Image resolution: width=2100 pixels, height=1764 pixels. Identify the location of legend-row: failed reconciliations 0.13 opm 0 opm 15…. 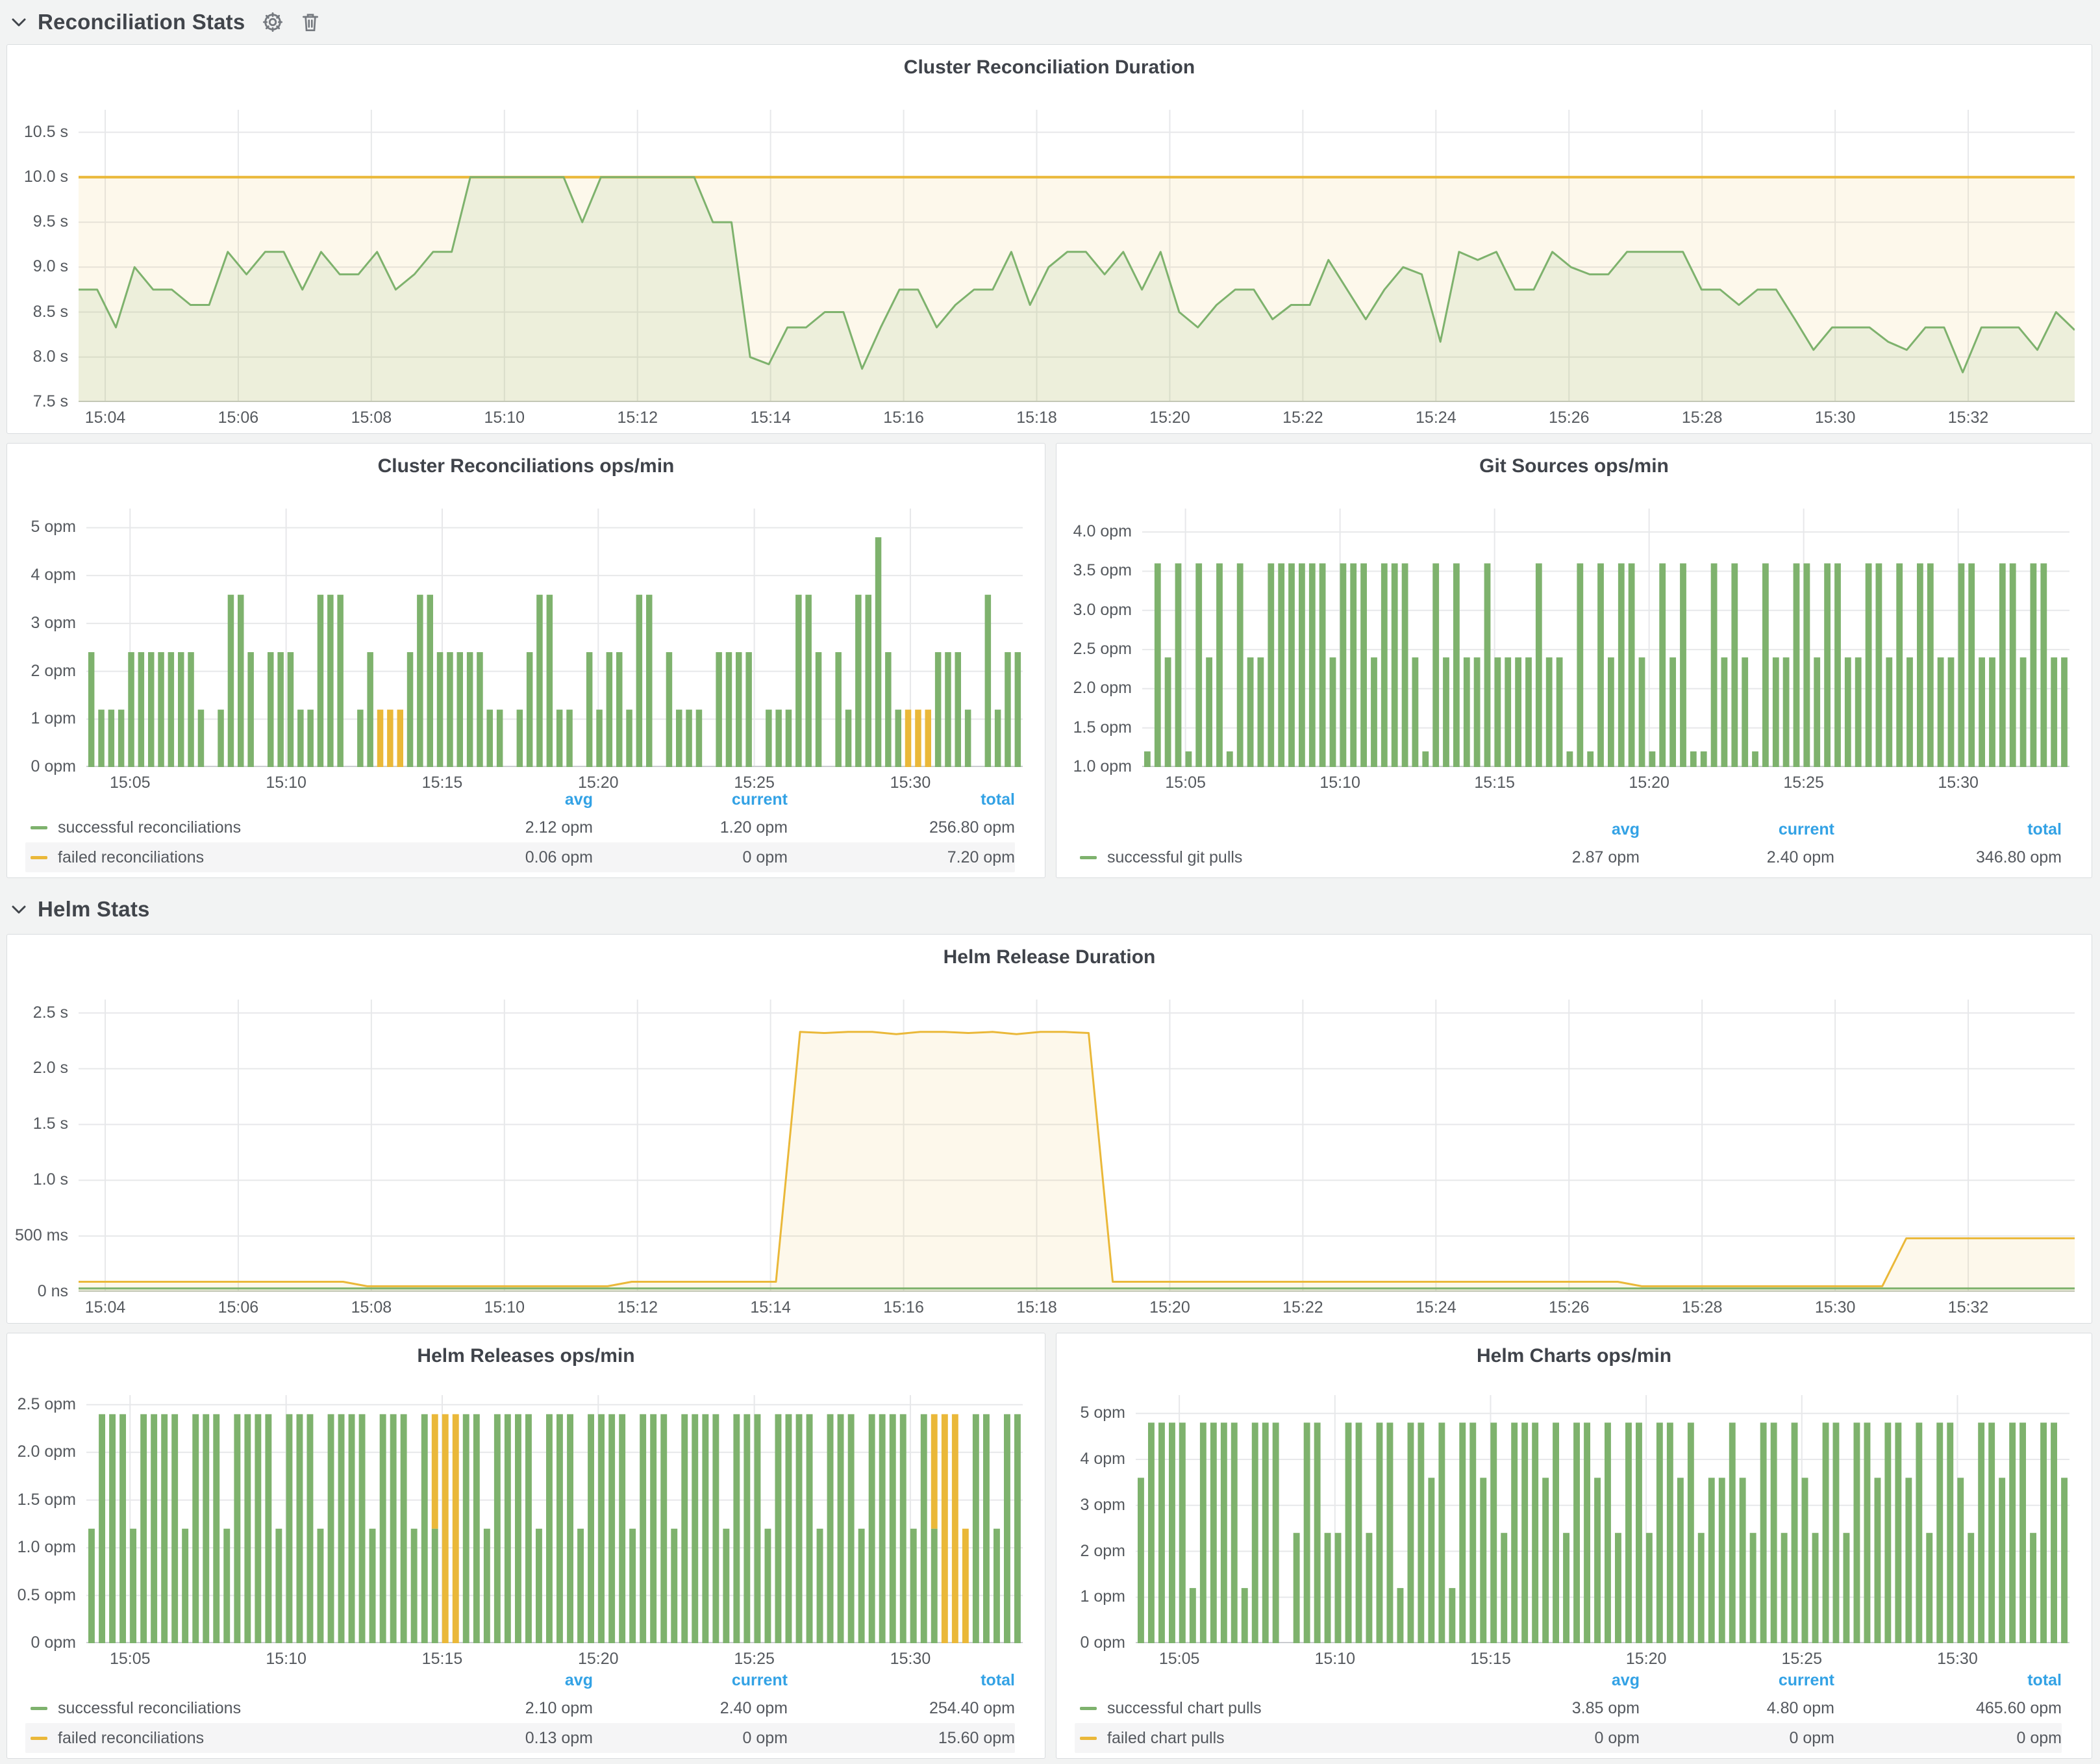
(520, 1738).